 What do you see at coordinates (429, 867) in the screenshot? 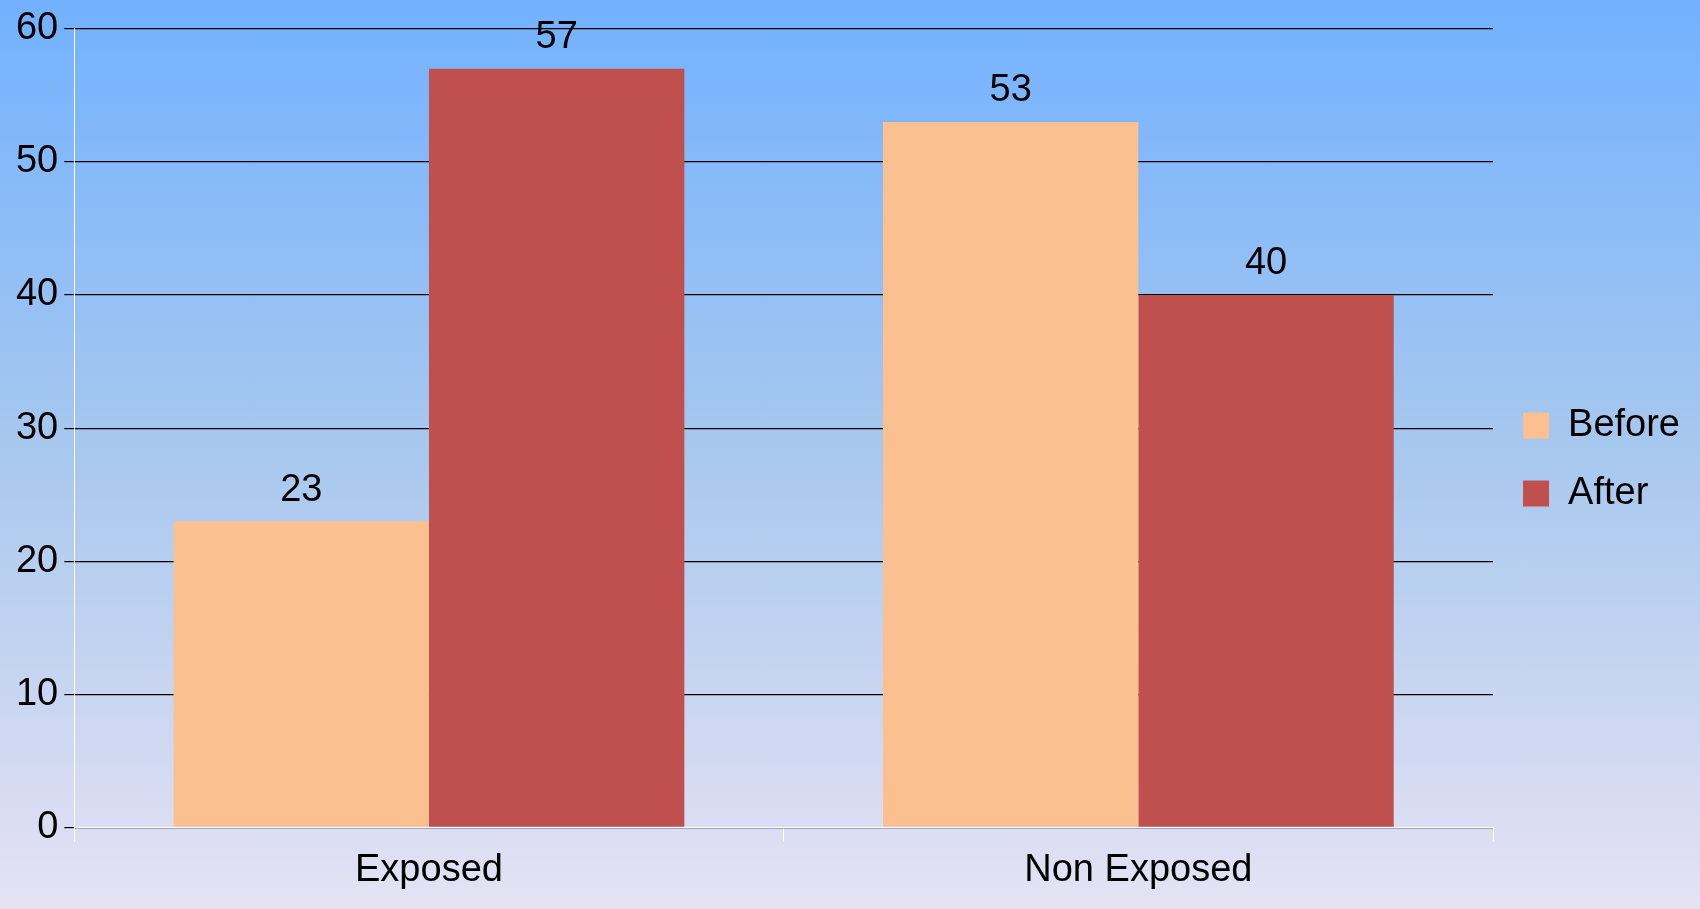
I see `x-tick-label: Exposed` at bounding box center [429, 867].